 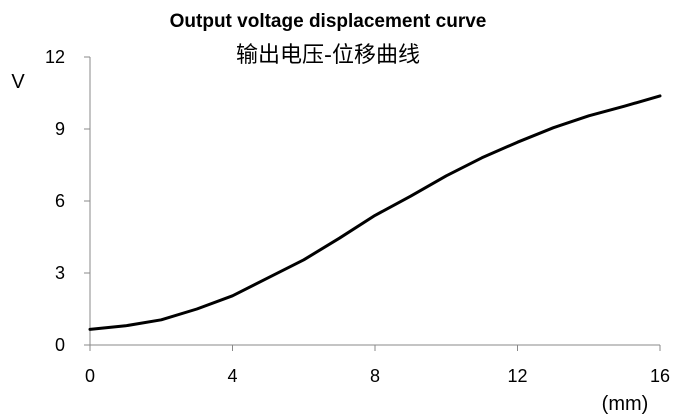 What do you see at coordinates (625, 404) in the screenshot?
I see `x-axis-label: (mm)` at bounding box center [625, 404].